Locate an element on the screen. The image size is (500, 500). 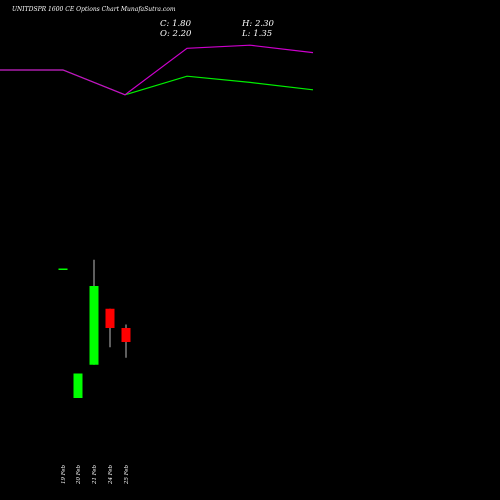
x-tick-label: 24 Feb is located at coordinates (111, 474).